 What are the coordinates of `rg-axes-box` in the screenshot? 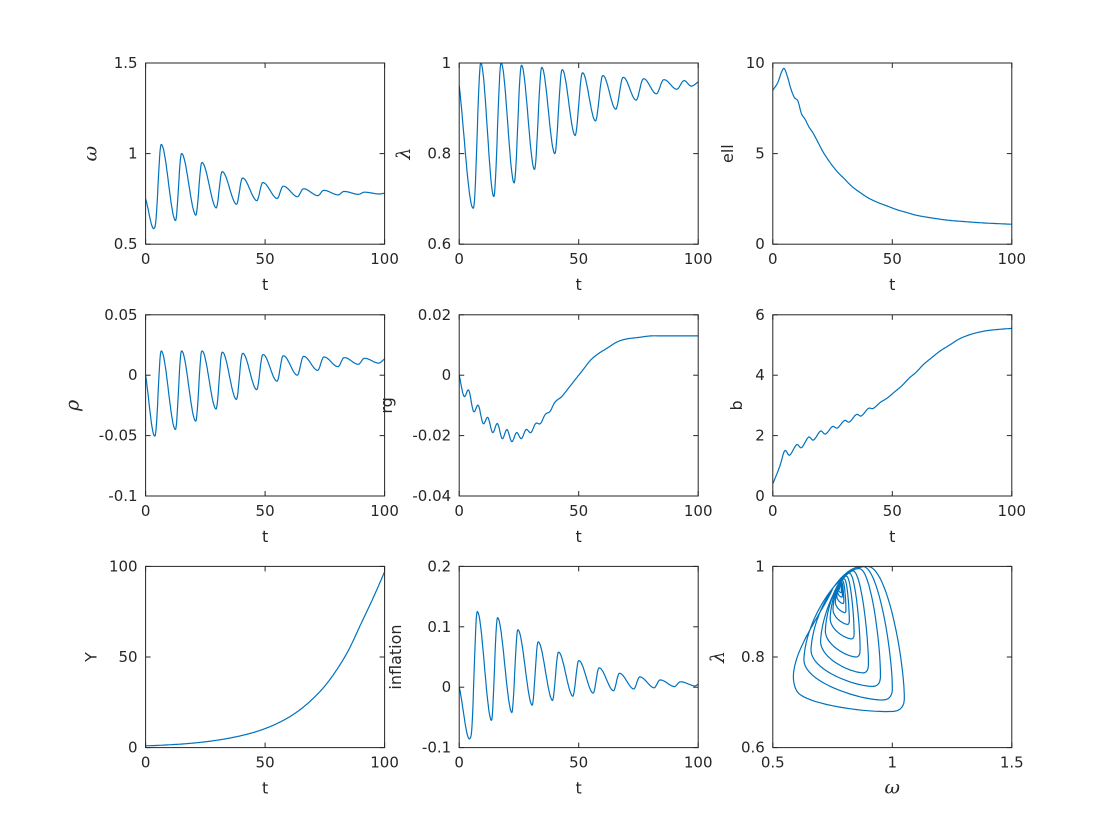 It's located at (578, 405).